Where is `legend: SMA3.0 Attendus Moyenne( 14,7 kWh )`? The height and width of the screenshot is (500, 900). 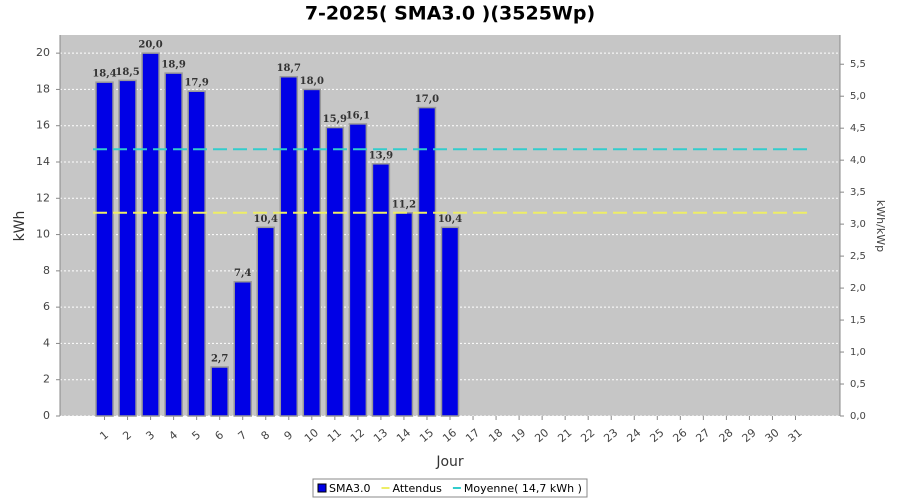 legend: SMA3.0 Attendus Moyenne( 14,7 kWh ) is located at coordinates (450, 488).